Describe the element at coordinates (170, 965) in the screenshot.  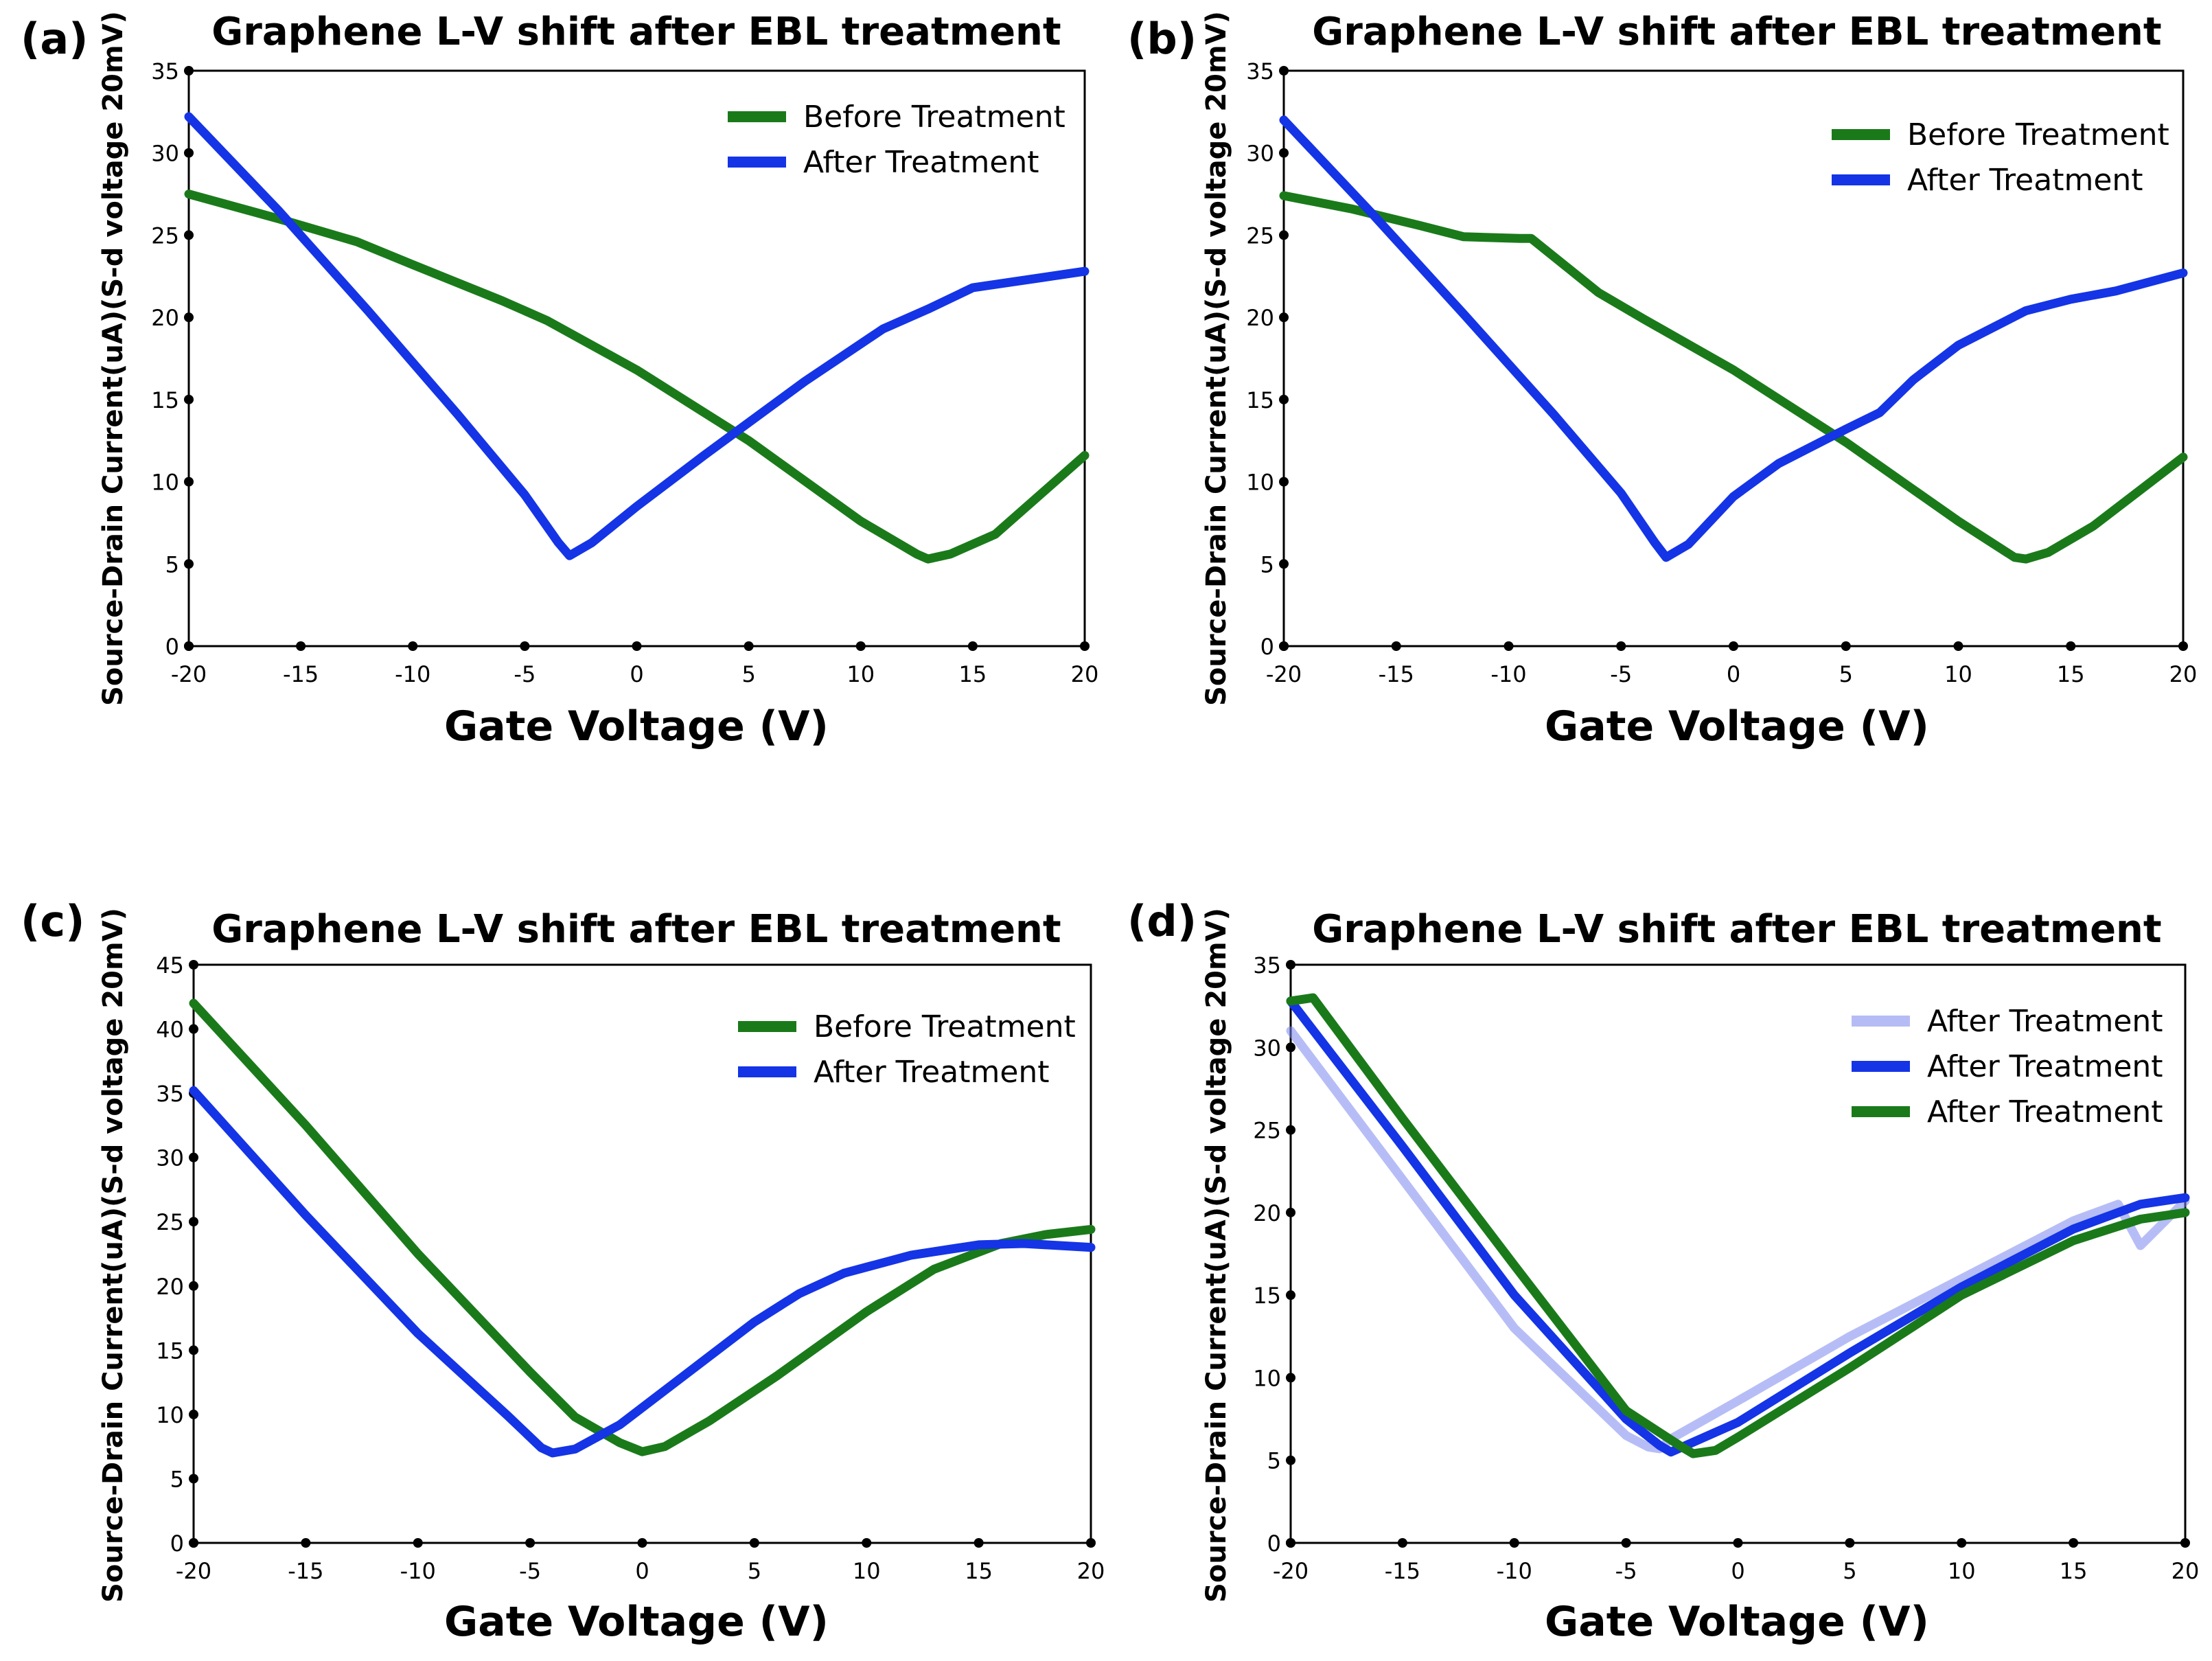
I see `y-tick-label: 45` at that location.